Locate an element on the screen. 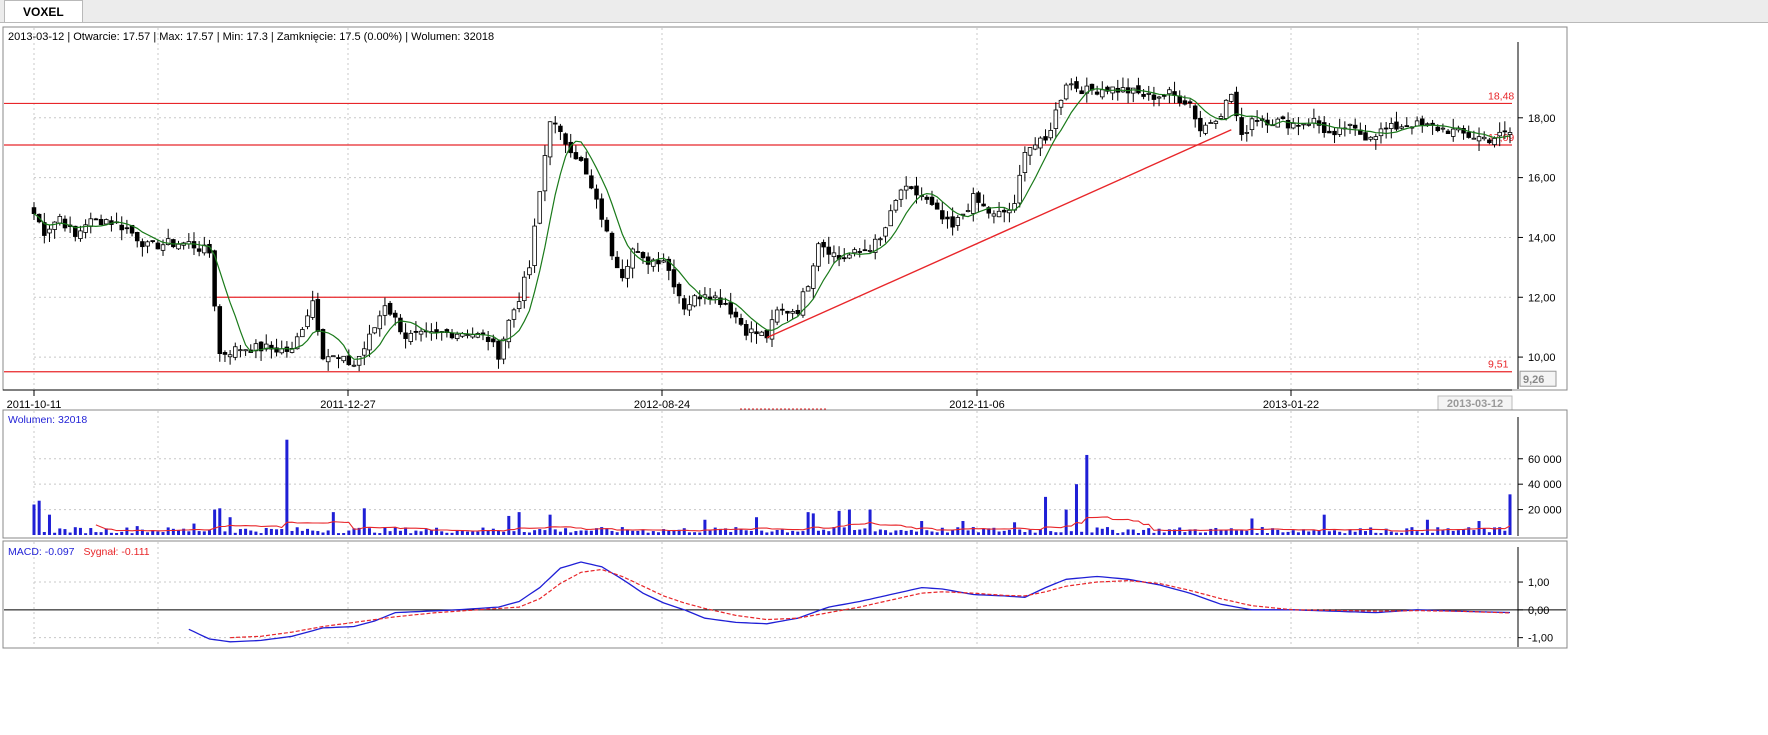  macd-signal-value: Sygnał: -0.111 is located at coordinates (116, 552).